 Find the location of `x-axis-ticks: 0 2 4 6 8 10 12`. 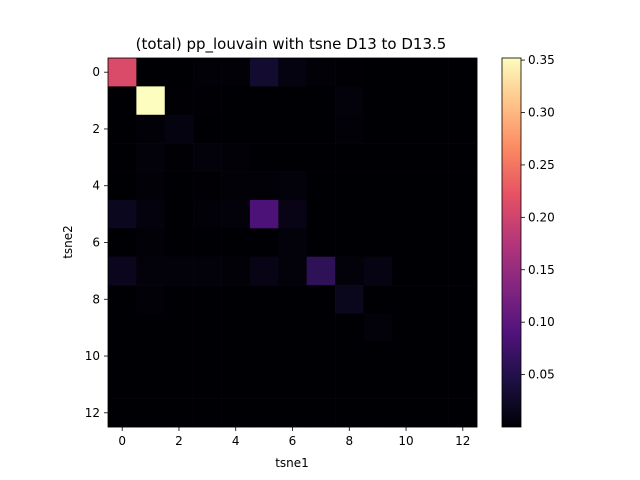

x-axis-ticks: 0 2 4 6 8 10 12 is located at coordinates (294, 437).